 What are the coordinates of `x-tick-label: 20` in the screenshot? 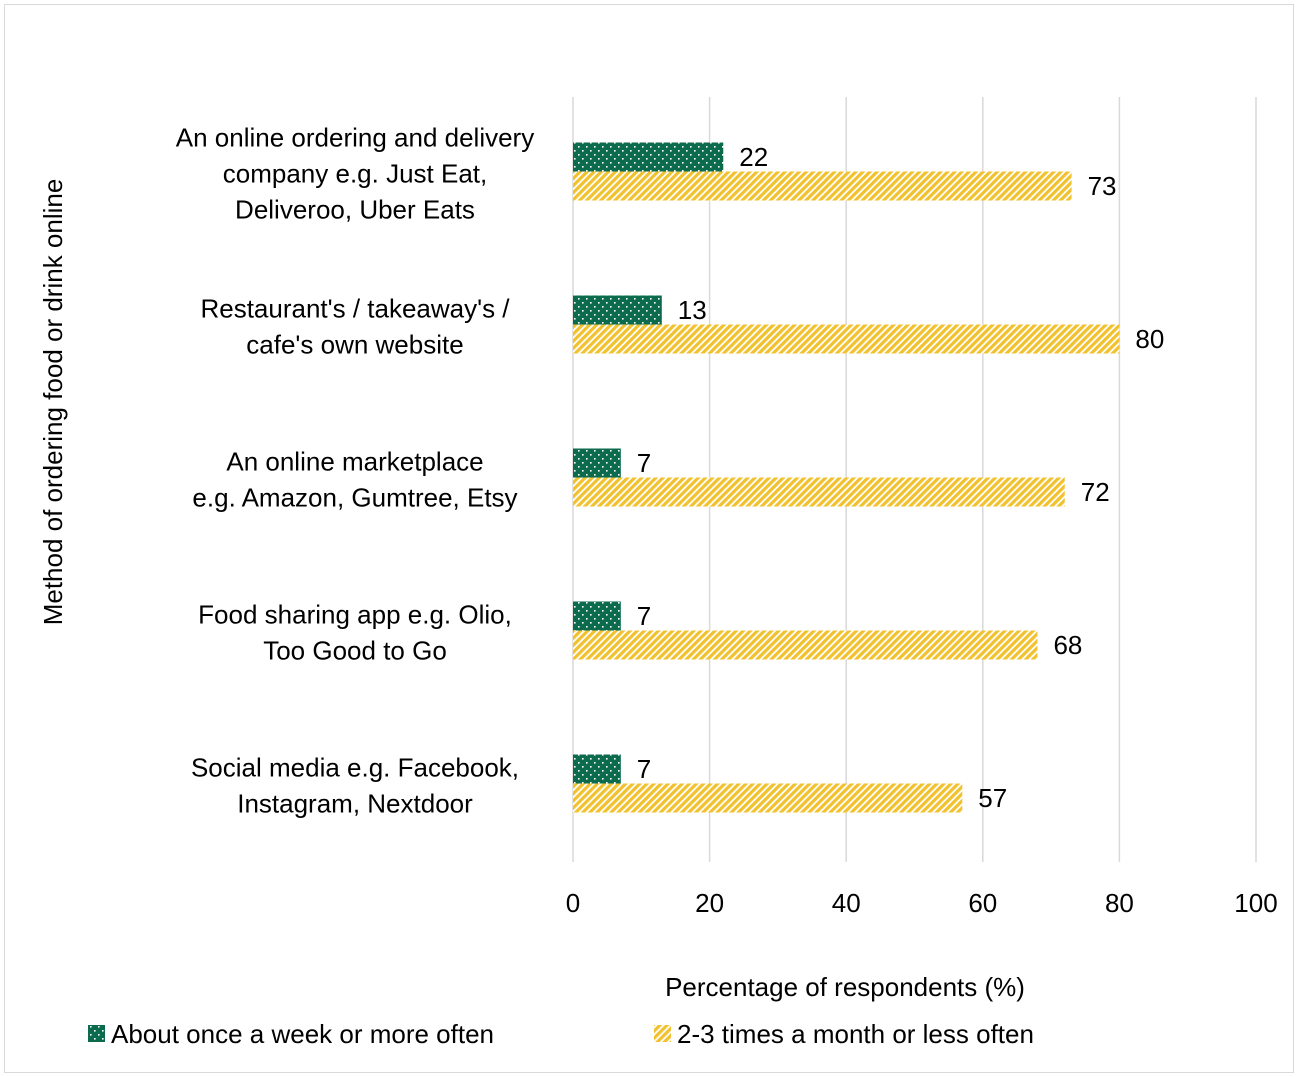 It's located at (709, 903).